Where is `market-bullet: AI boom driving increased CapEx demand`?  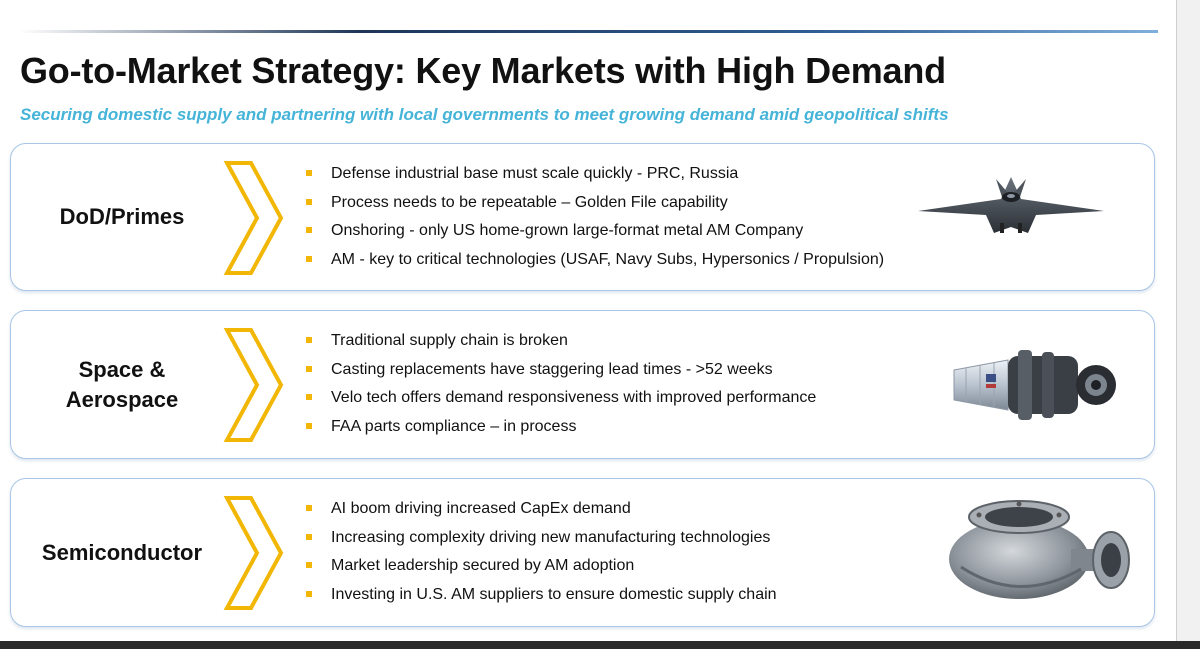
market-bullet: AI boom driving increased CapEx demand is located at coordinates (539, 513).